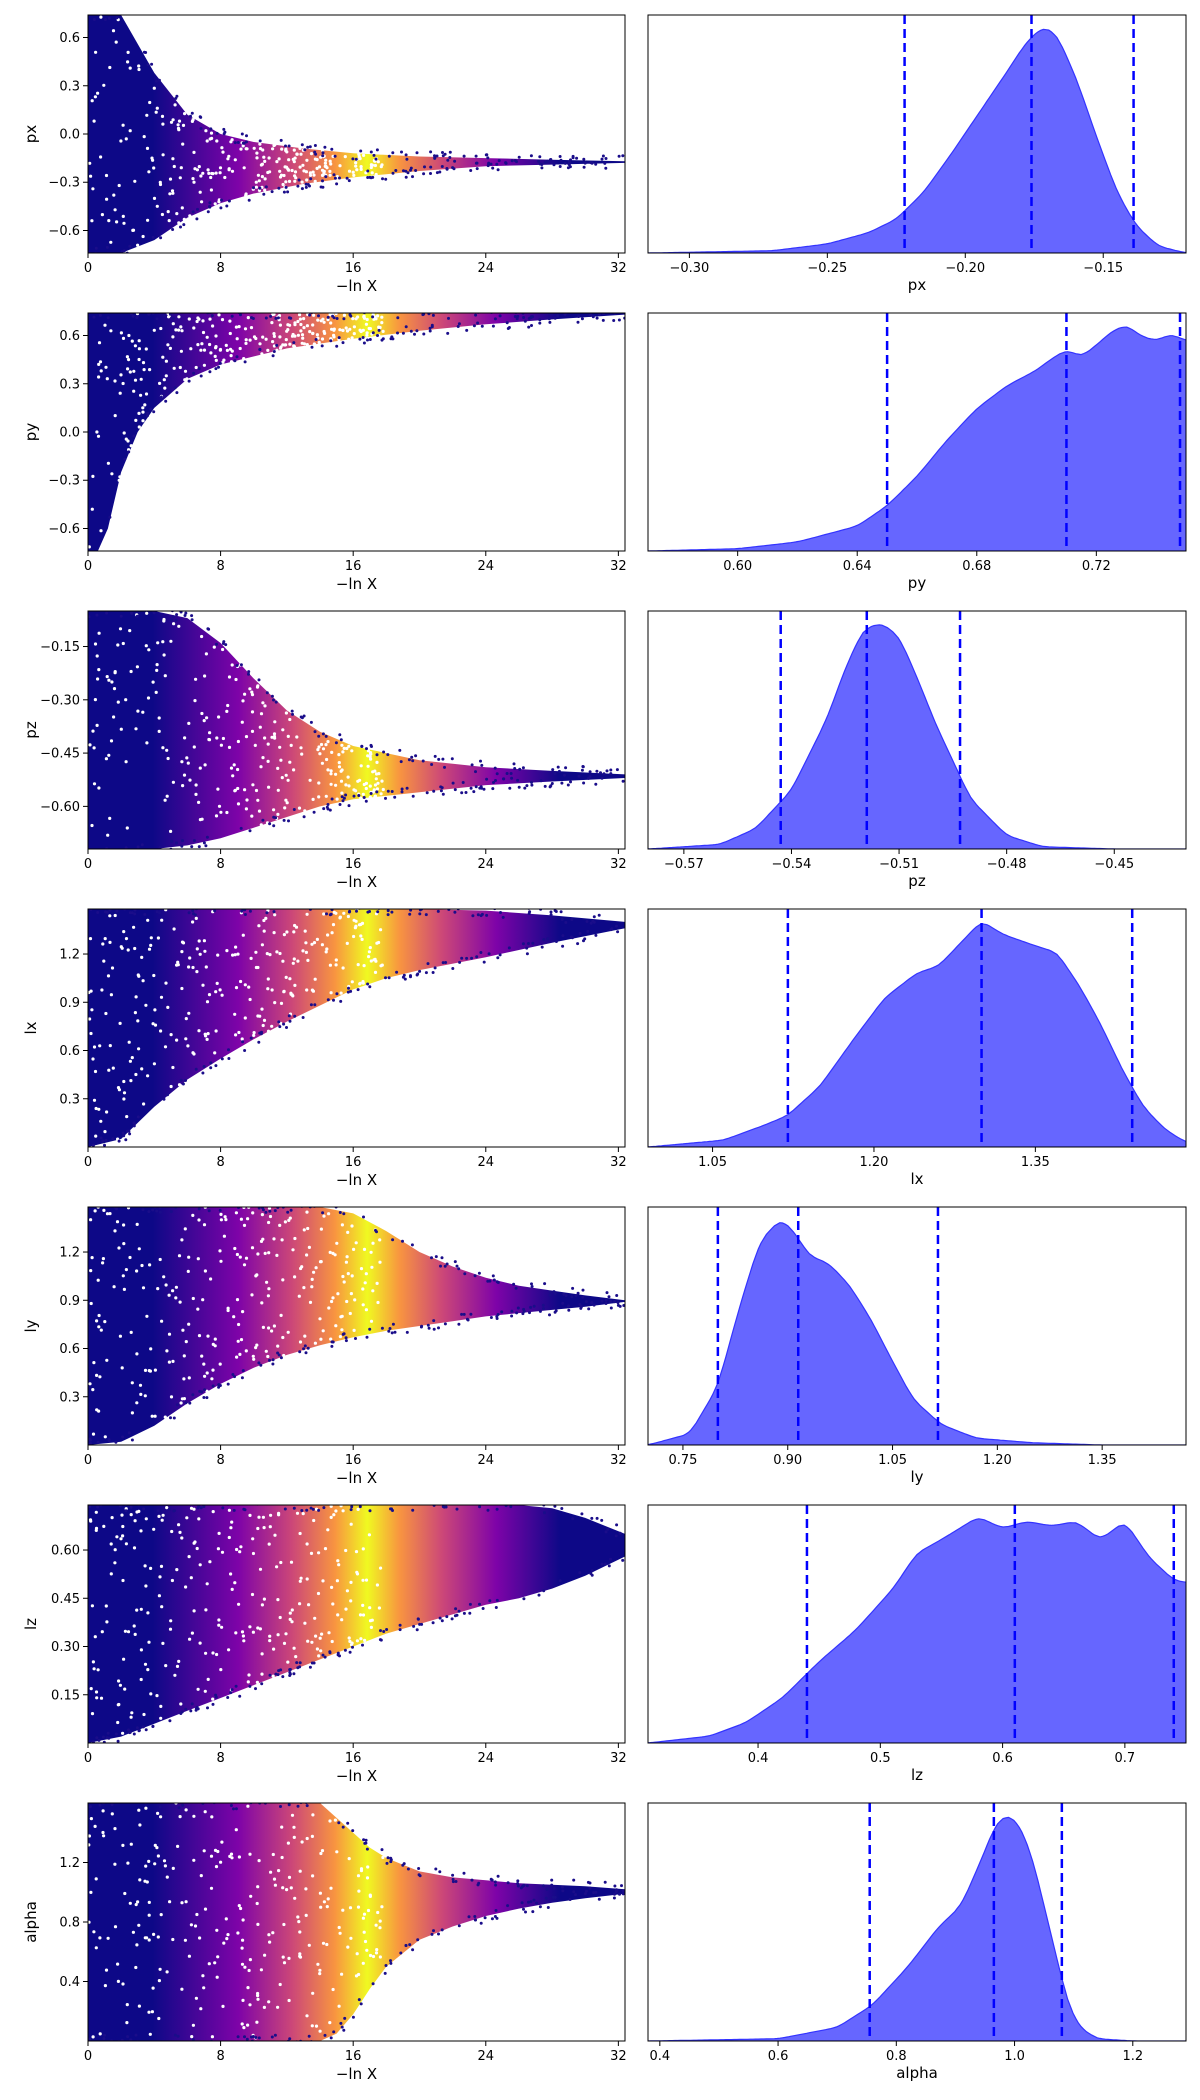  What do you see at coordinates (827, 268) in the screenshot?
I see `x-tick-label: −0.25` at bounding box center [827, 268].